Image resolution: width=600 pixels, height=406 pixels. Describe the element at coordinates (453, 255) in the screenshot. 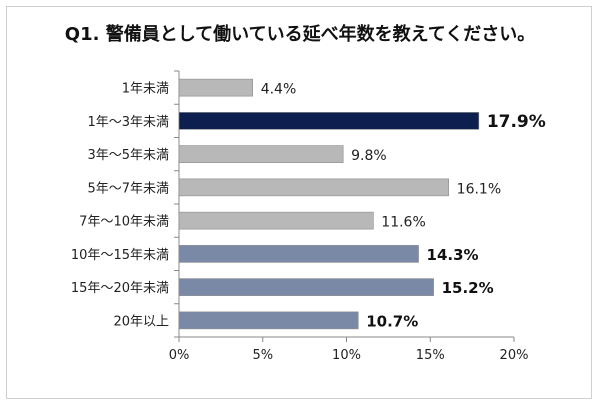

I see `value-label: 14.3%` at that location.